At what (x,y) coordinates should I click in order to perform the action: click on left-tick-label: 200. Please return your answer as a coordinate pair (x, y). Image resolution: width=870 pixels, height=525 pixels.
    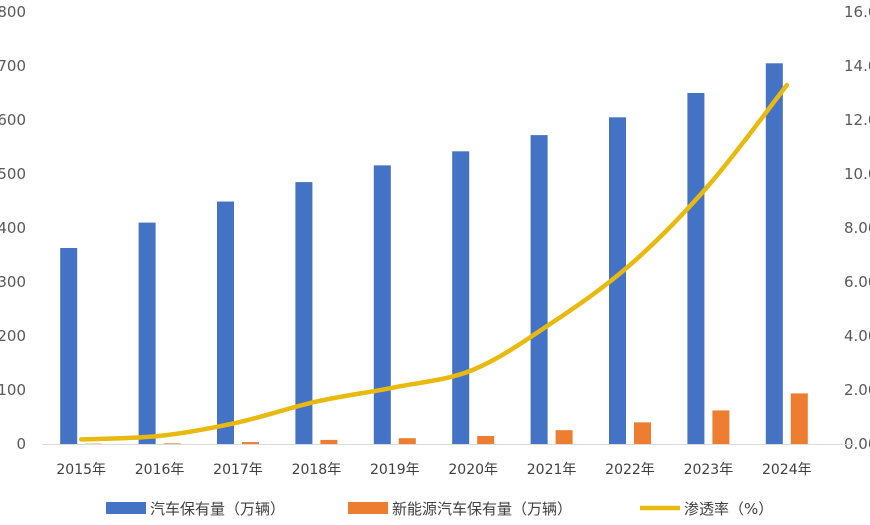
    Looking at the image, I should click on (13, 336).